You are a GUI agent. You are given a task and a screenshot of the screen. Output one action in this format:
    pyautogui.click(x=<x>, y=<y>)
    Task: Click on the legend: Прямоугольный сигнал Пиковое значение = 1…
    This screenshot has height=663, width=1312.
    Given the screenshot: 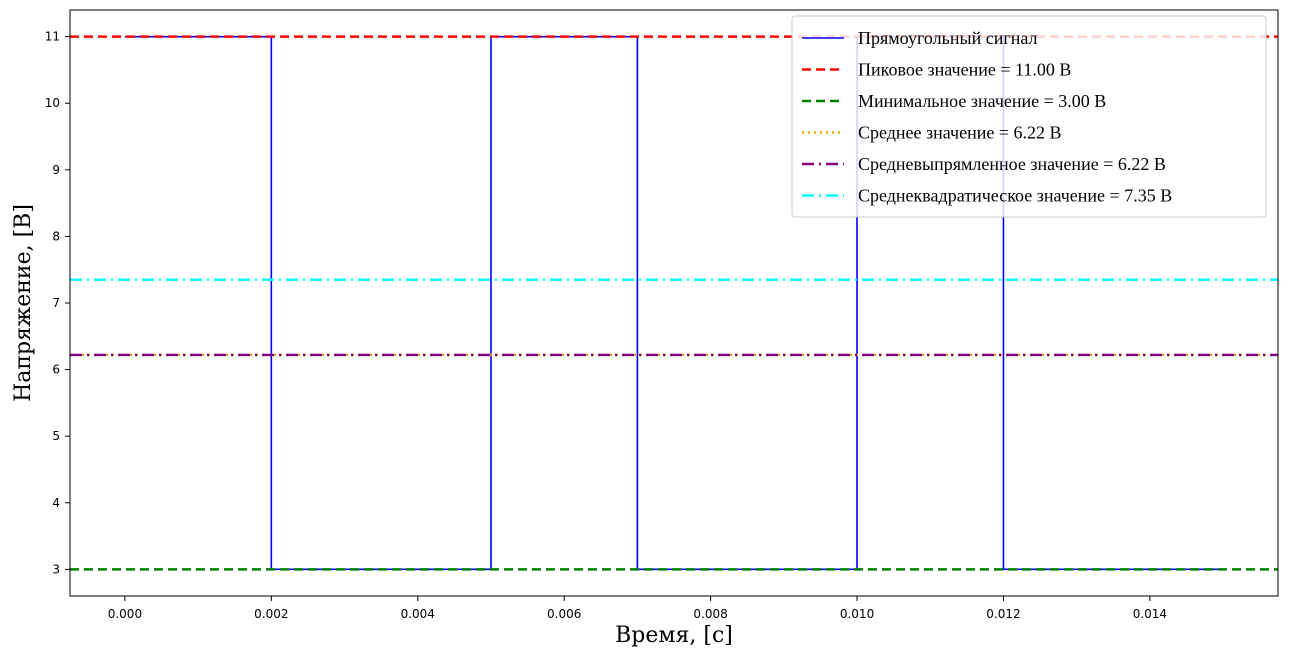 What is the action you would take?
    pyautogui.click(x=1029, y=116)
    